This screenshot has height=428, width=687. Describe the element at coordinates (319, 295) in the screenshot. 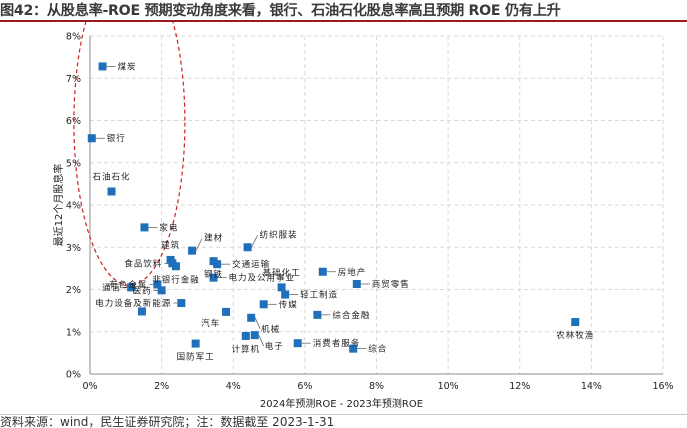

I see `point-label: 轻工制造` at that location.